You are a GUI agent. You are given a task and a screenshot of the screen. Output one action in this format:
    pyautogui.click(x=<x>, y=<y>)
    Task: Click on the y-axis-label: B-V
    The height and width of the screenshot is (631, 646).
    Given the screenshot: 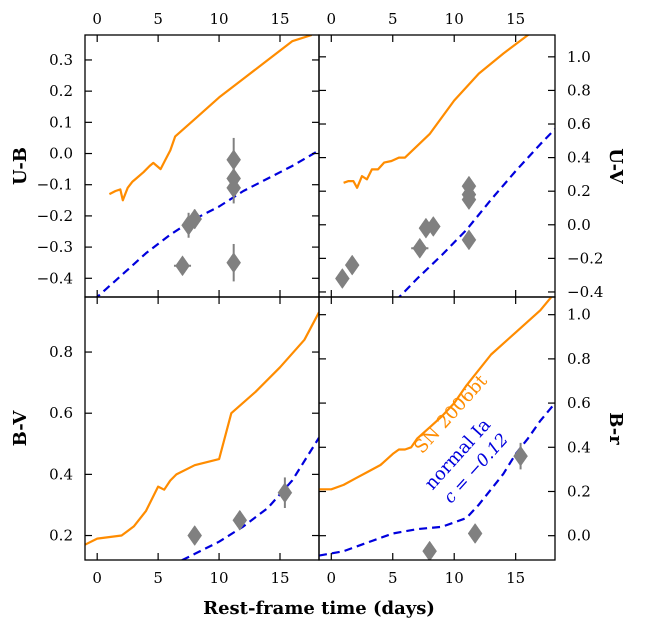 What is the action you would take?
    pyautogui.click(x=20, y=428)
    